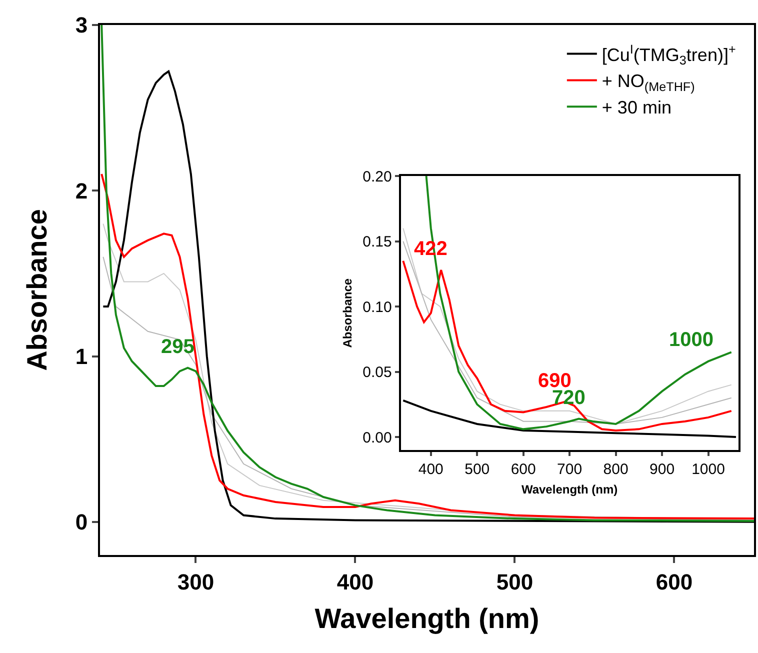  I want to click on y-tick-label: 3, so click(81, 25).